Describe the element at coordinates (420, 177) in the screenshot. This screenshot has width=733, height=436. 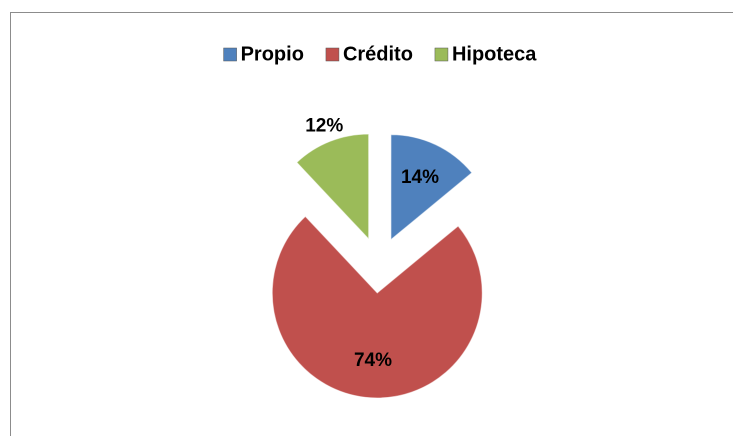
I see `data-label: 14%` at that location.